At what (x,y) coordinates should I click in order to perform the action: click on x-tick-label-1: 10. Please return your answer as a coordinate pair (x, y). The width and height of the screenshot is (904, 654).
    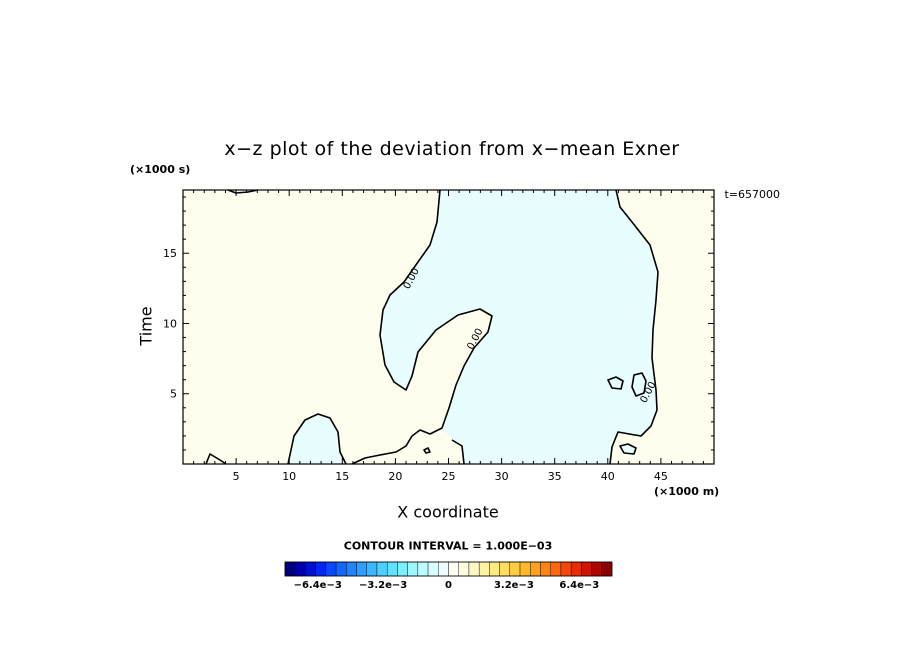
    Looking at the image, I should click on (289, 476).